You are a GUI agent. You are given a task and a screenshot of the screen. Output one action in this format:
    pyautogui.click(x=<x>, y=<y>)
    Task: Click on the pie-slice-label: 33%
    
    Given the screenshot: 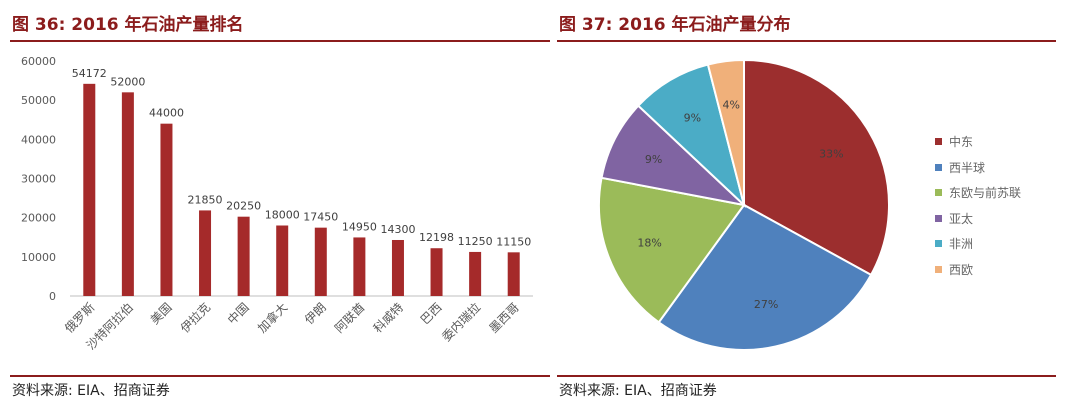 What is the action you would take?
    pyautogui.click(x=831, y=153)
    